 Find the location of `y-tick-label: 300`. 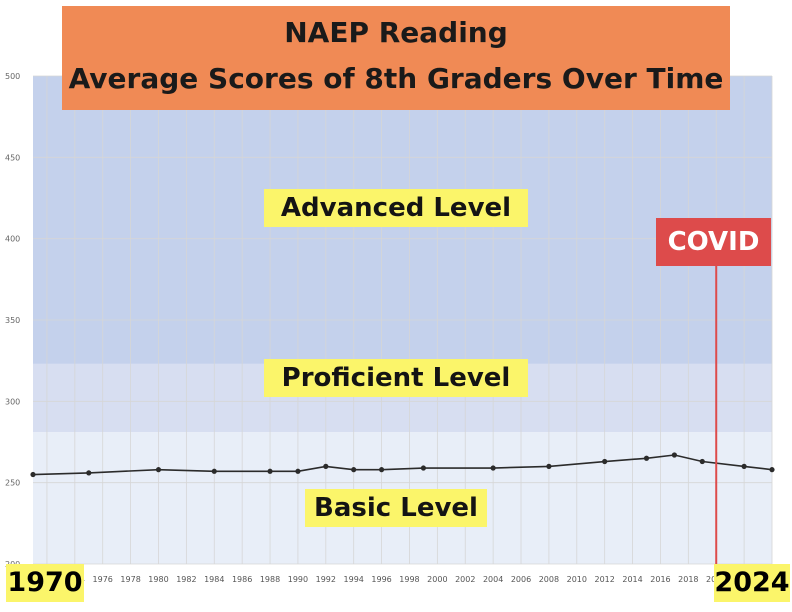

y-tick-label: 300 is located at coordinates (12, 401).